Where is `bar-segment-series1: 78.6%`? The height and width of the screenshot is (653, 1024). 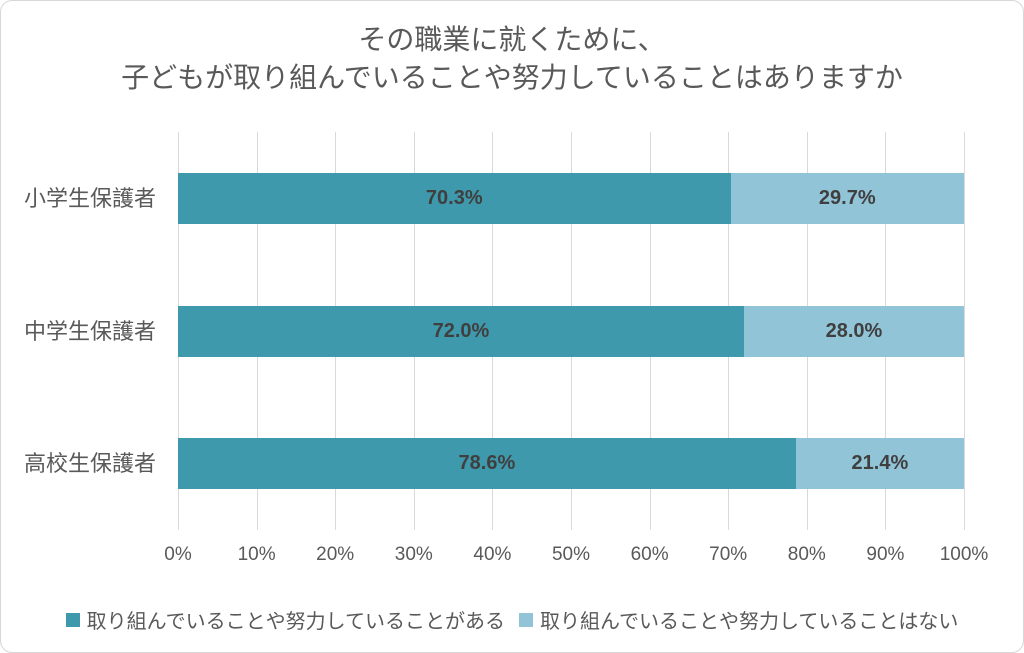
bar-segment-series1: 78.6% is located at coordinates (487, 464).